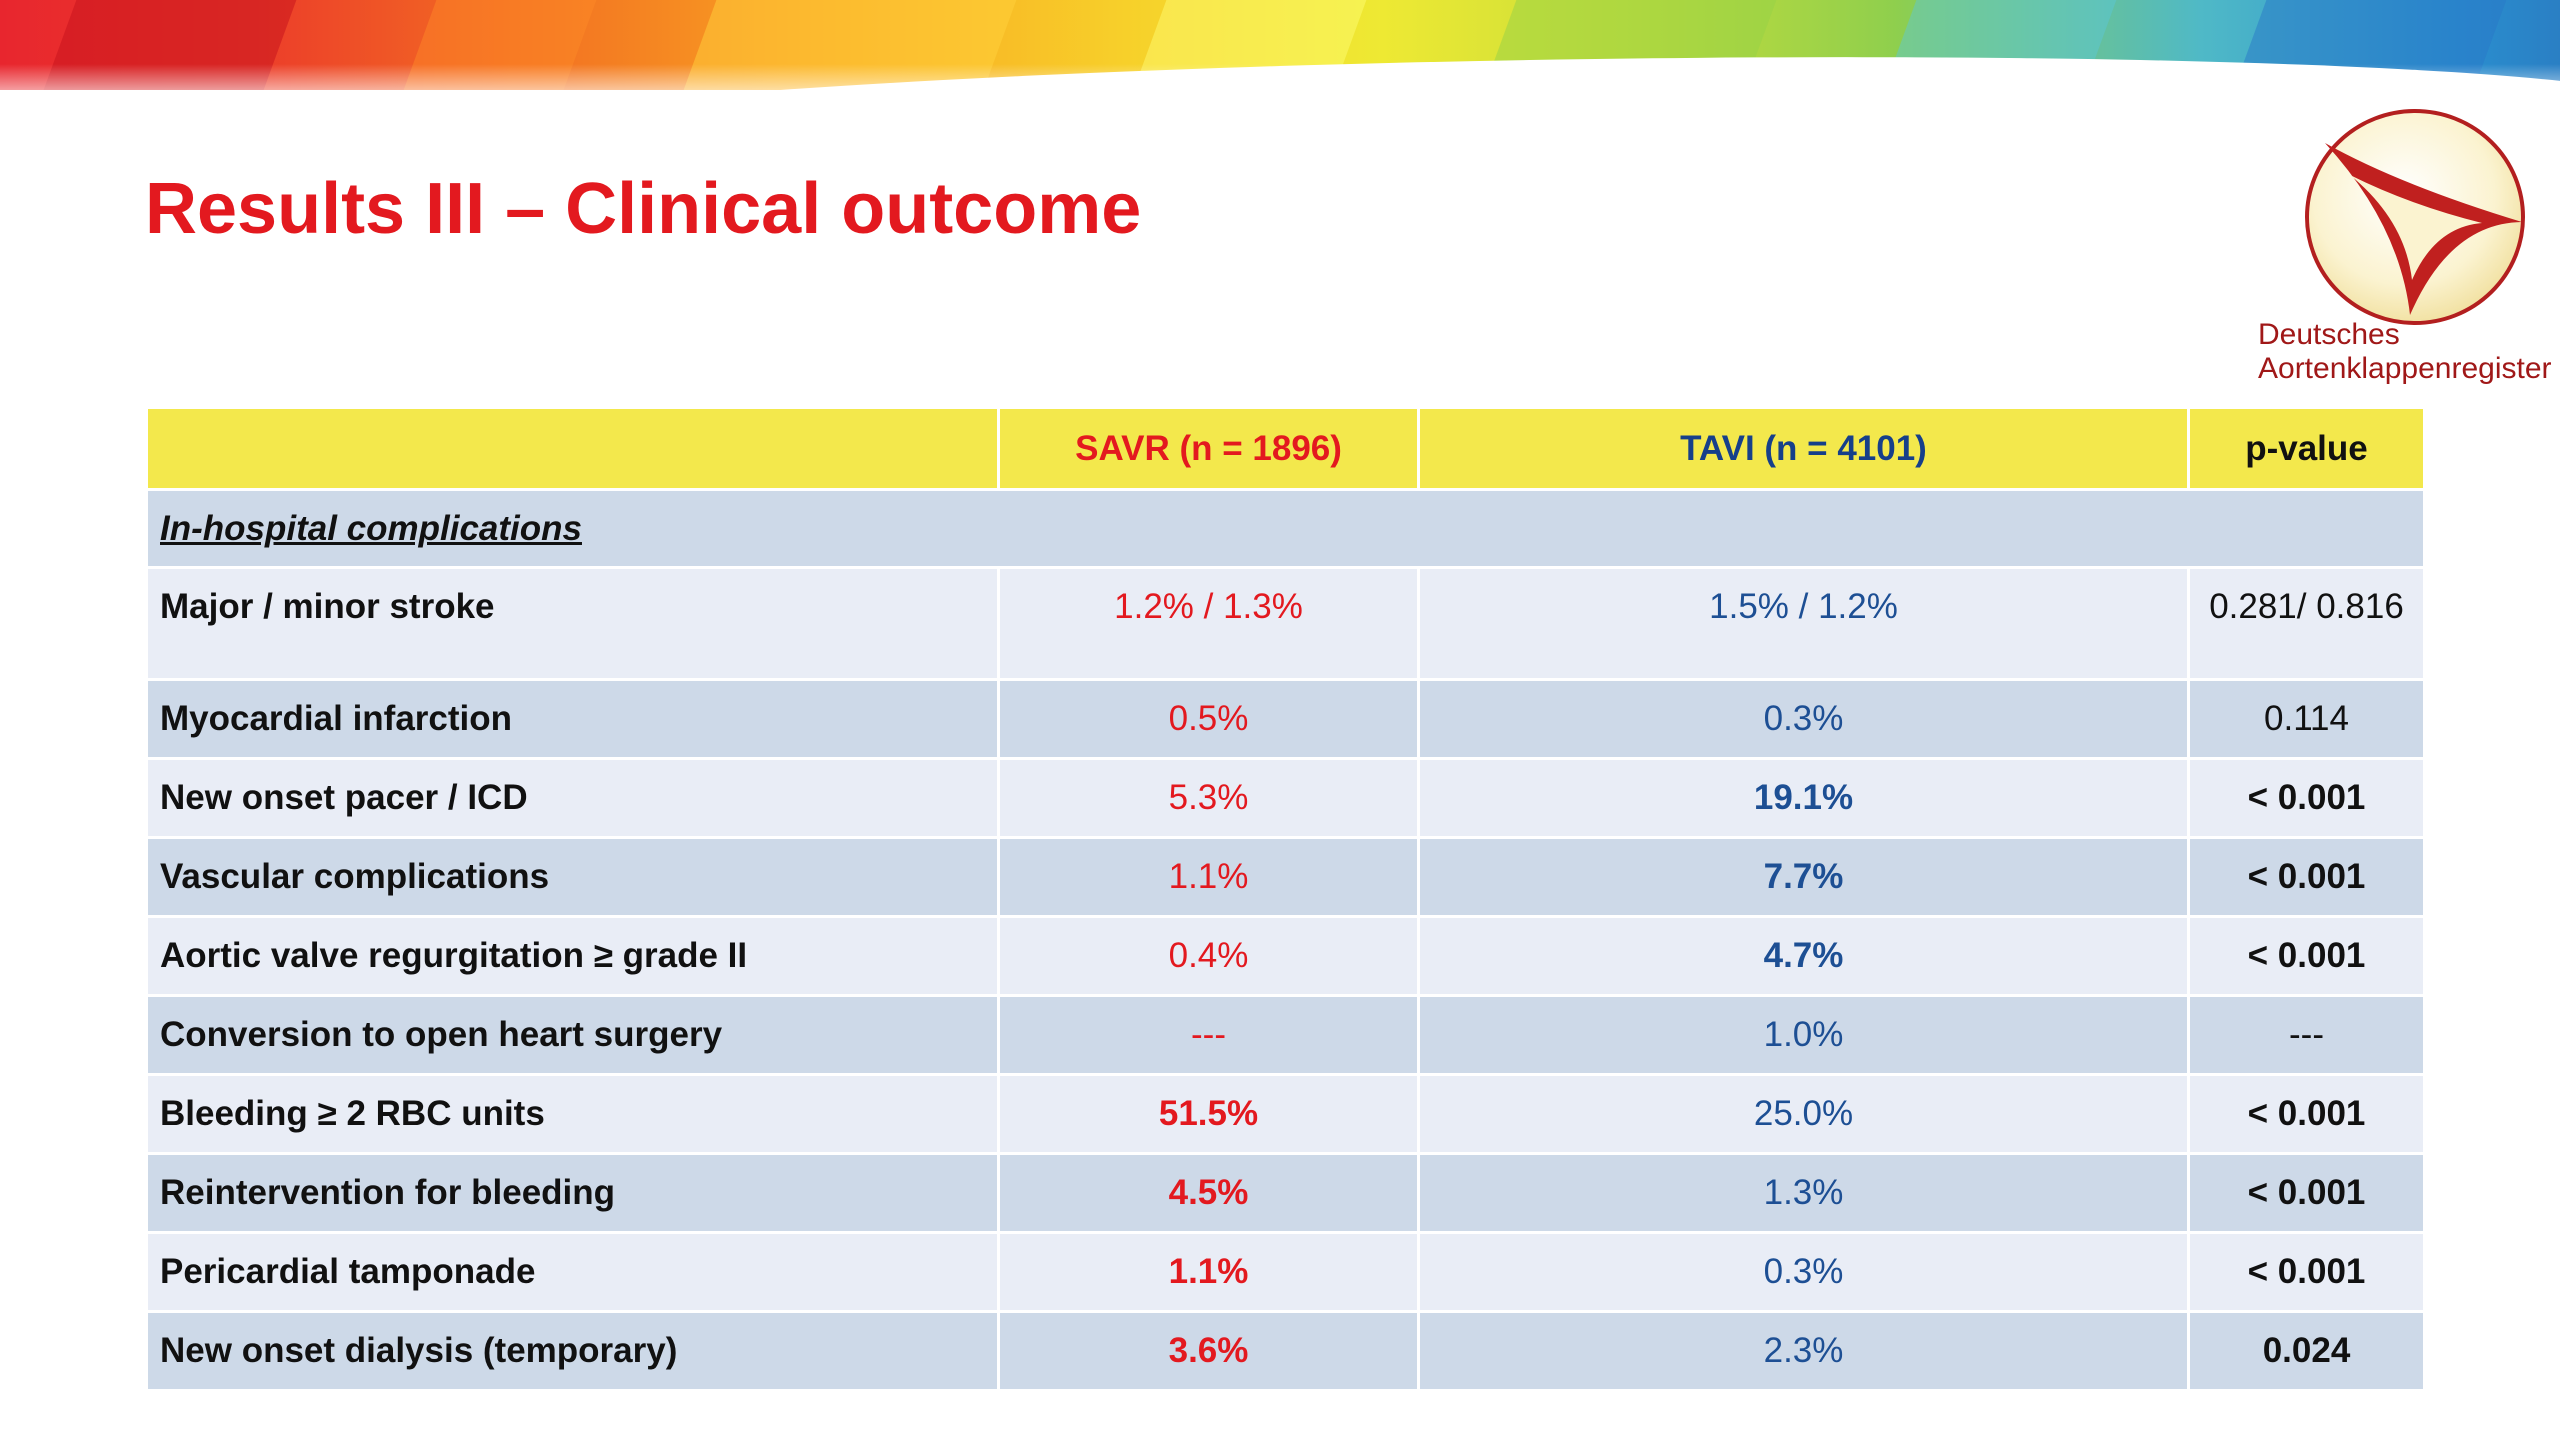 This screenshot has width=2560, height=1440. Describe the element at coordinates (1803, 798) in the screenshot. I see `tavi-value: 19.1%` at that location.